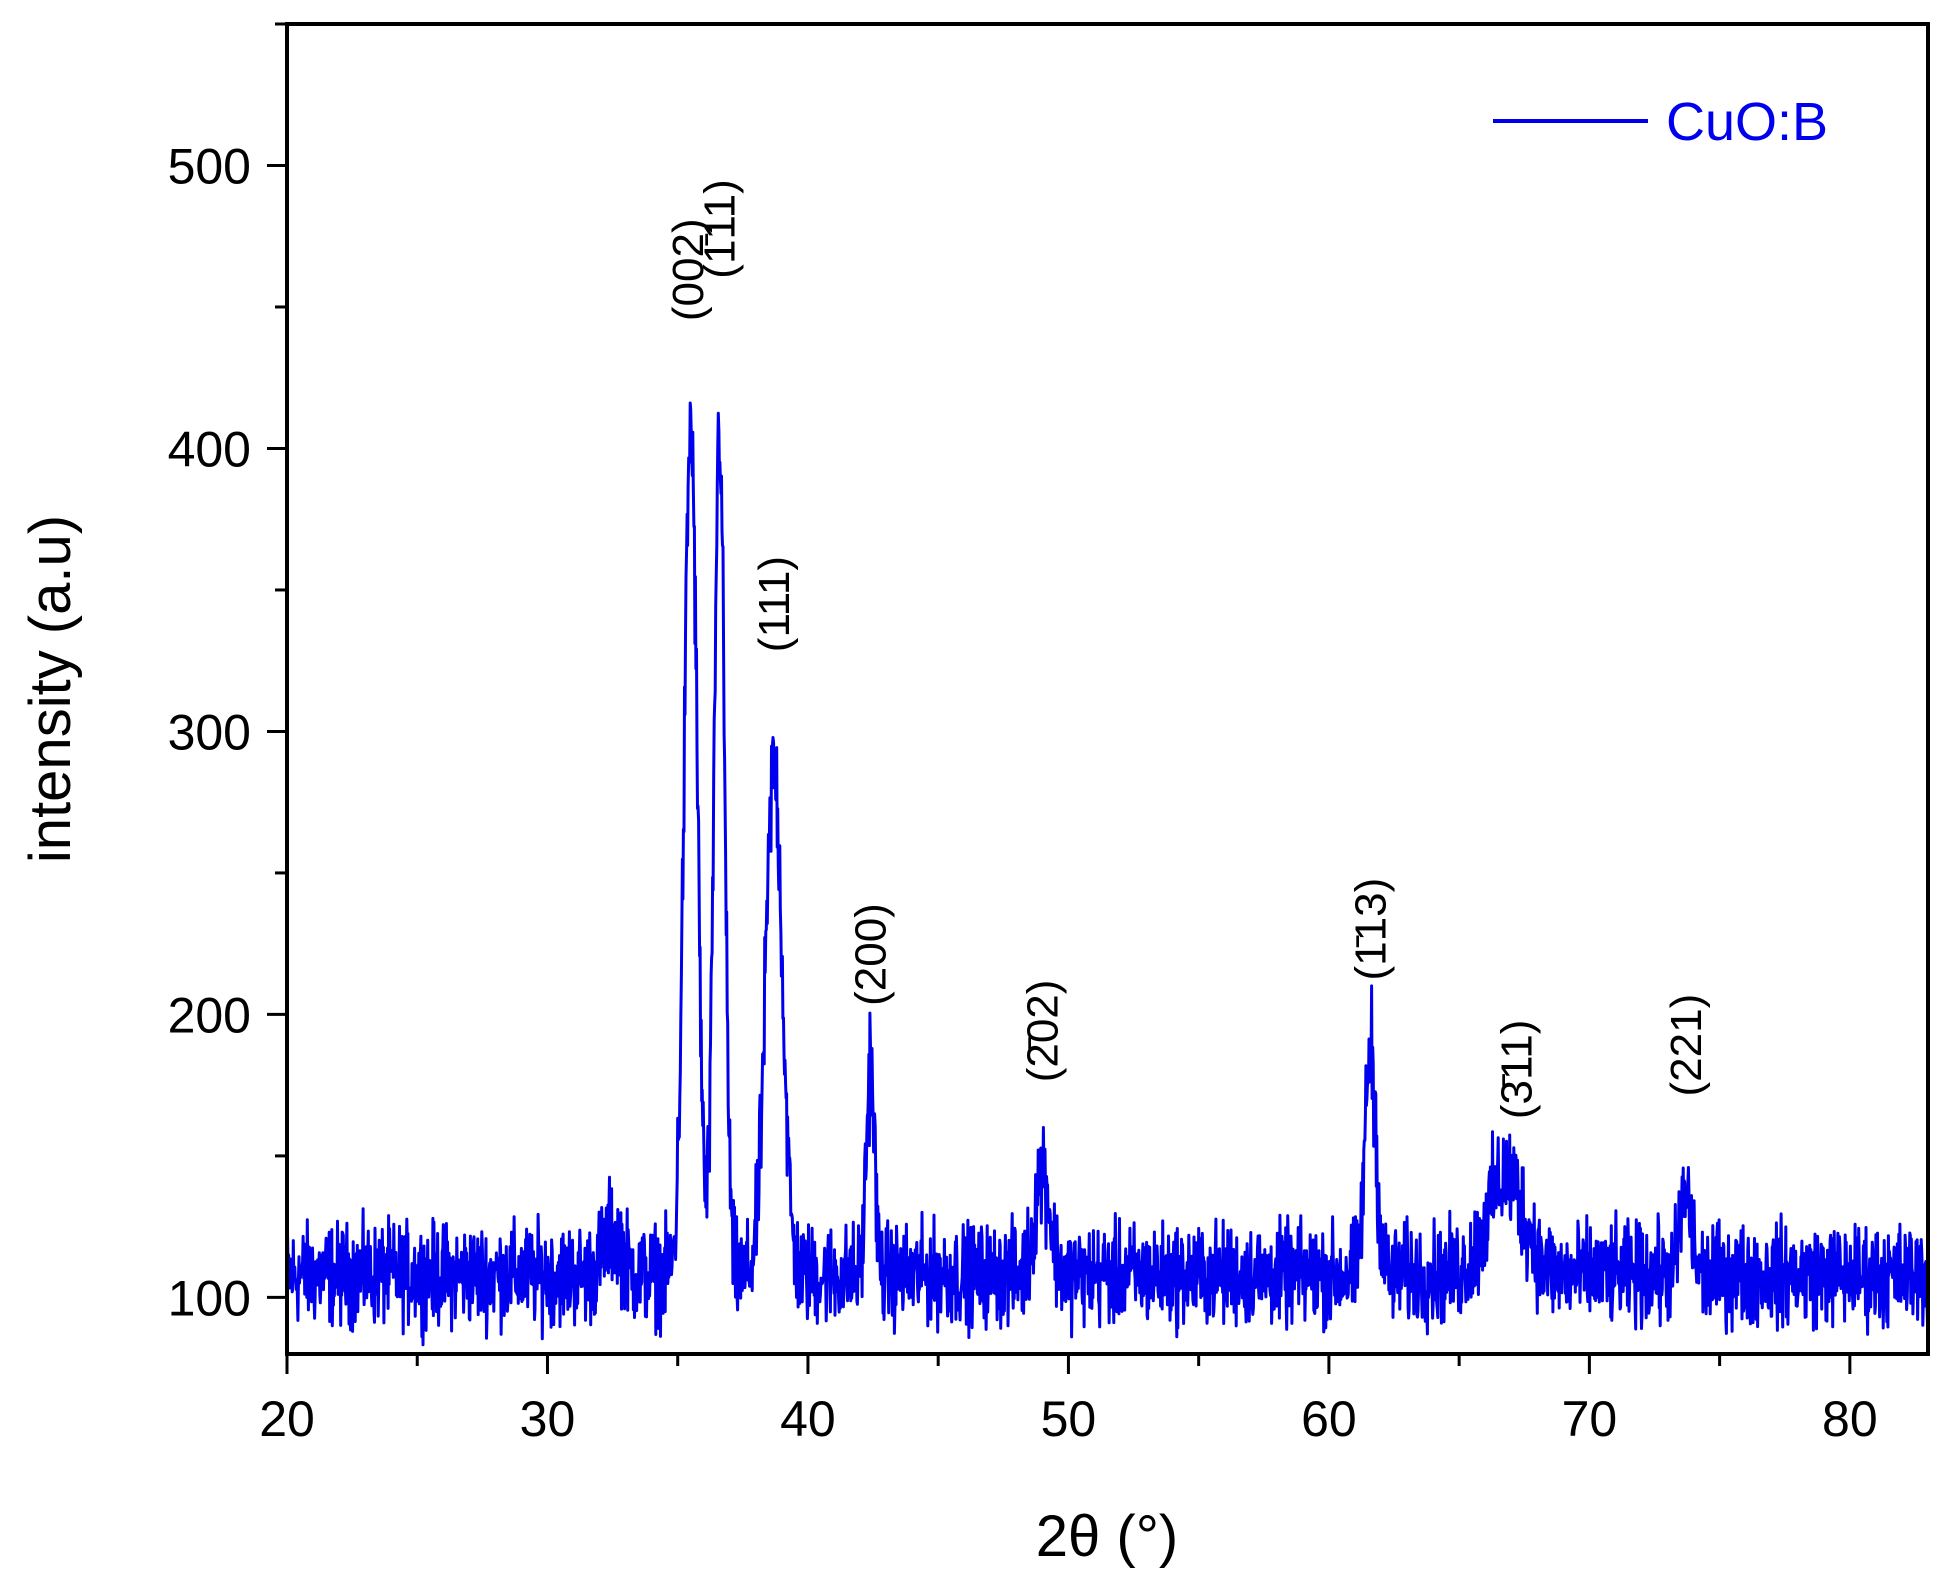 The image size is (1940, 1588). I want to click on y-axis: 100 200 300 400 500, so click(227, 674).